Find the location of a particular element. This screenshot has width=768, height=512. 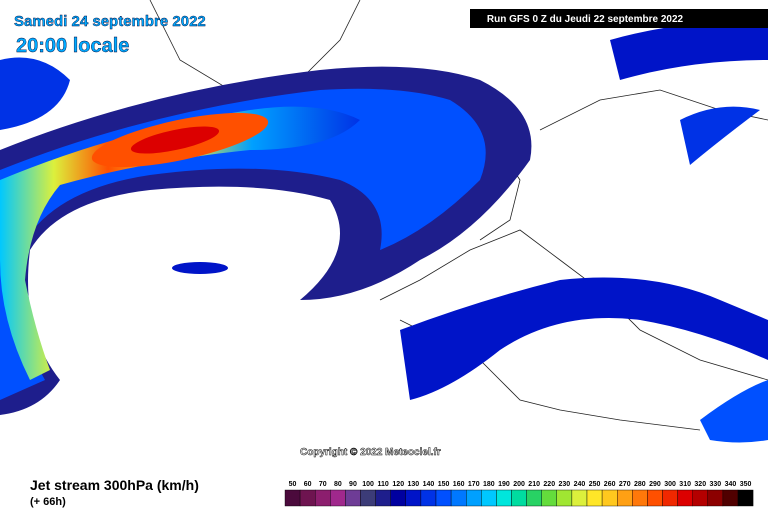

run-info: Run GFS 0 Z du Jeudi 22 septembre 2022 is located at coordinates (585, 19).